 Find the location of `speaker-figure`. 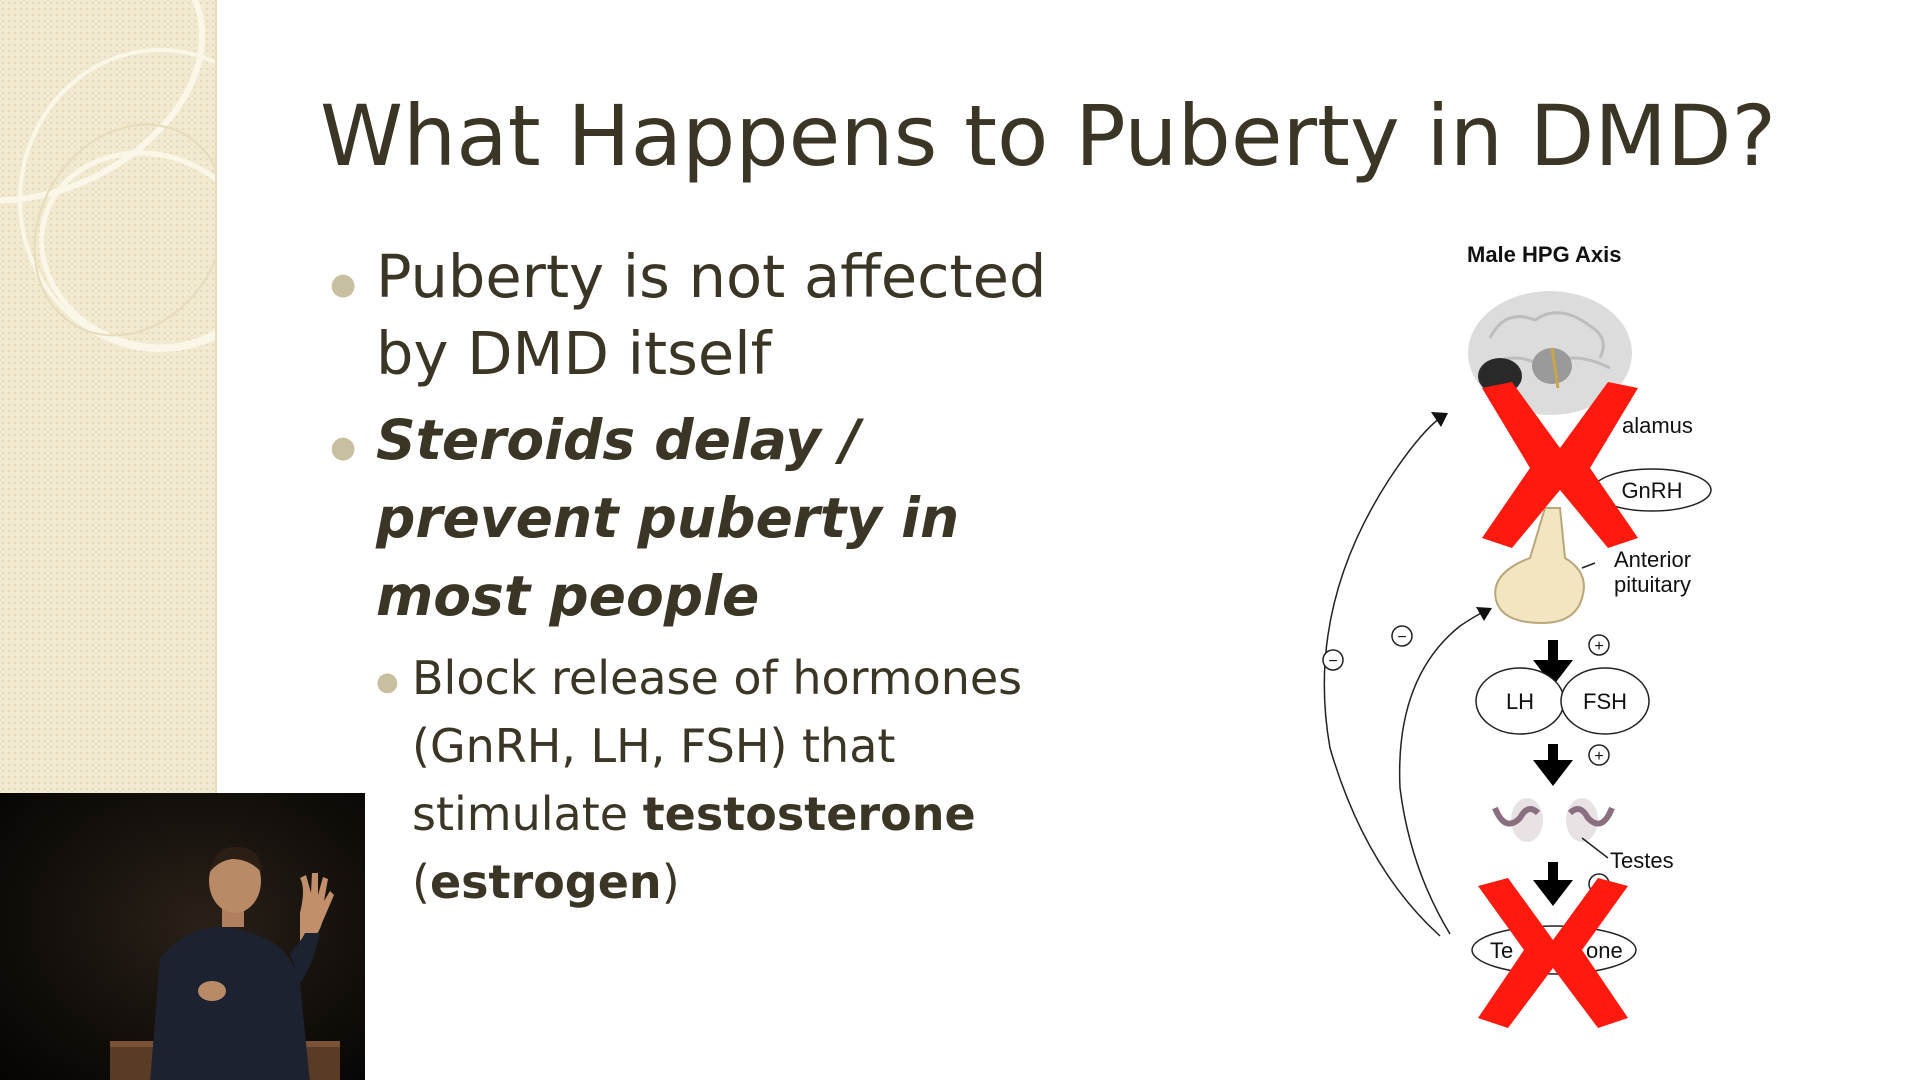

speaker-figure is located at coordinates (225, 963).